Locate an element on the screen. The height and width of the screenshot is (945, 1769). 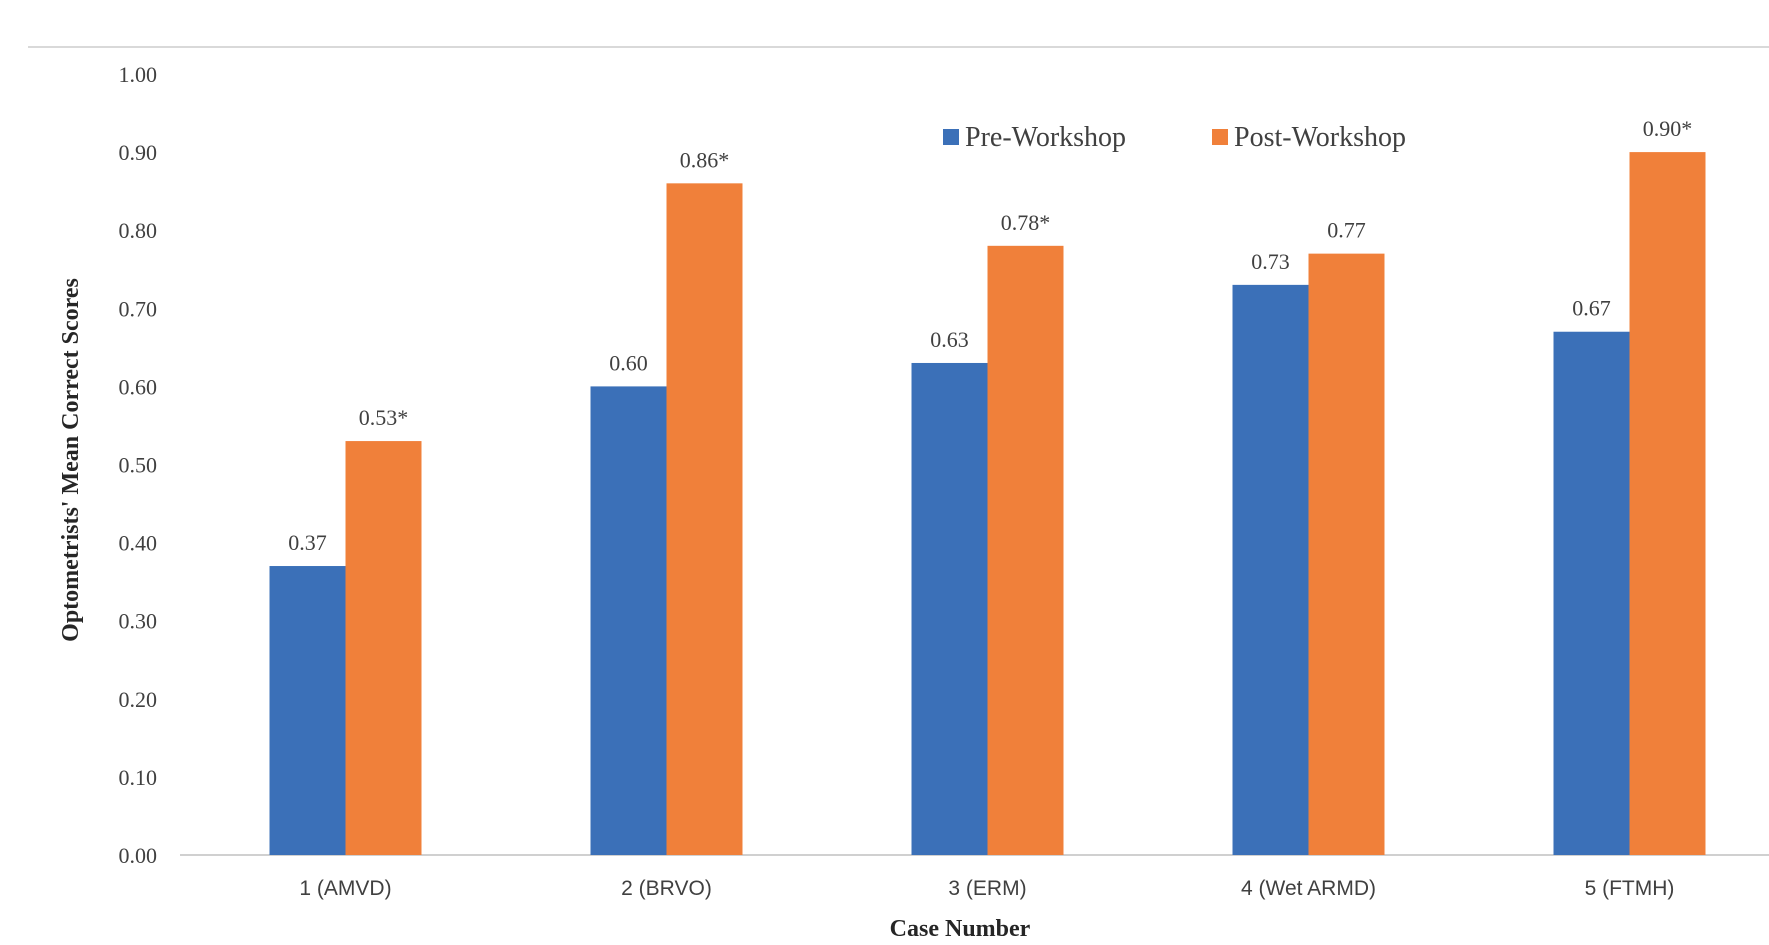
data-label: 0.60 is located at coordinates (628, 362).